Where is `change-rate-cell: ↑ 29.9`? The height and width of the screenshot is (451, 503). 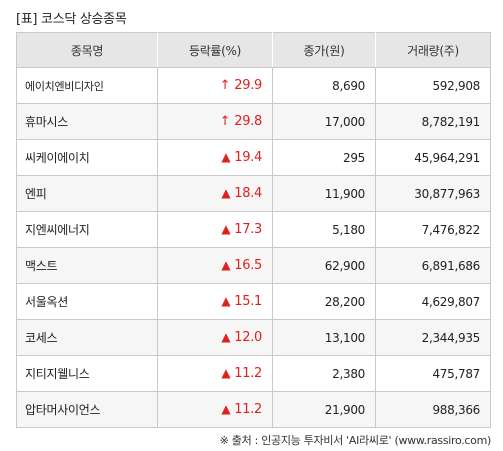 change-rate-cell: ↑ 29.9 is located at coordinates (215, 85).